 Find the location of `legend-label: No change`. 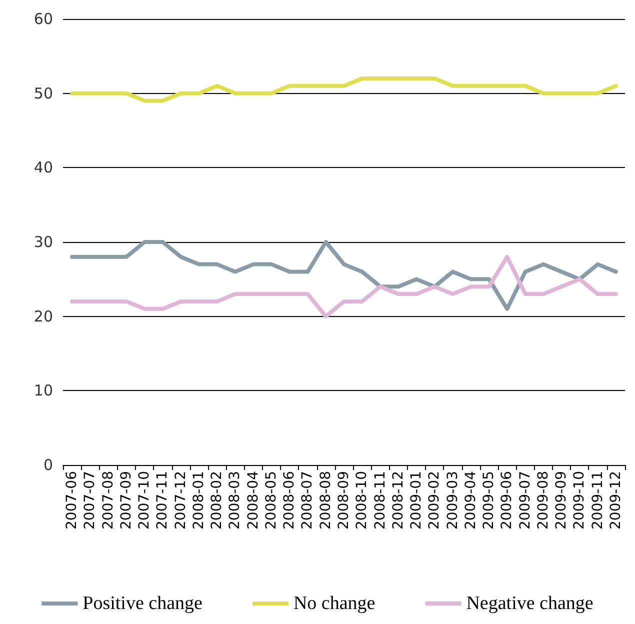

legend-label: No change is located at coordinates (334, 603).